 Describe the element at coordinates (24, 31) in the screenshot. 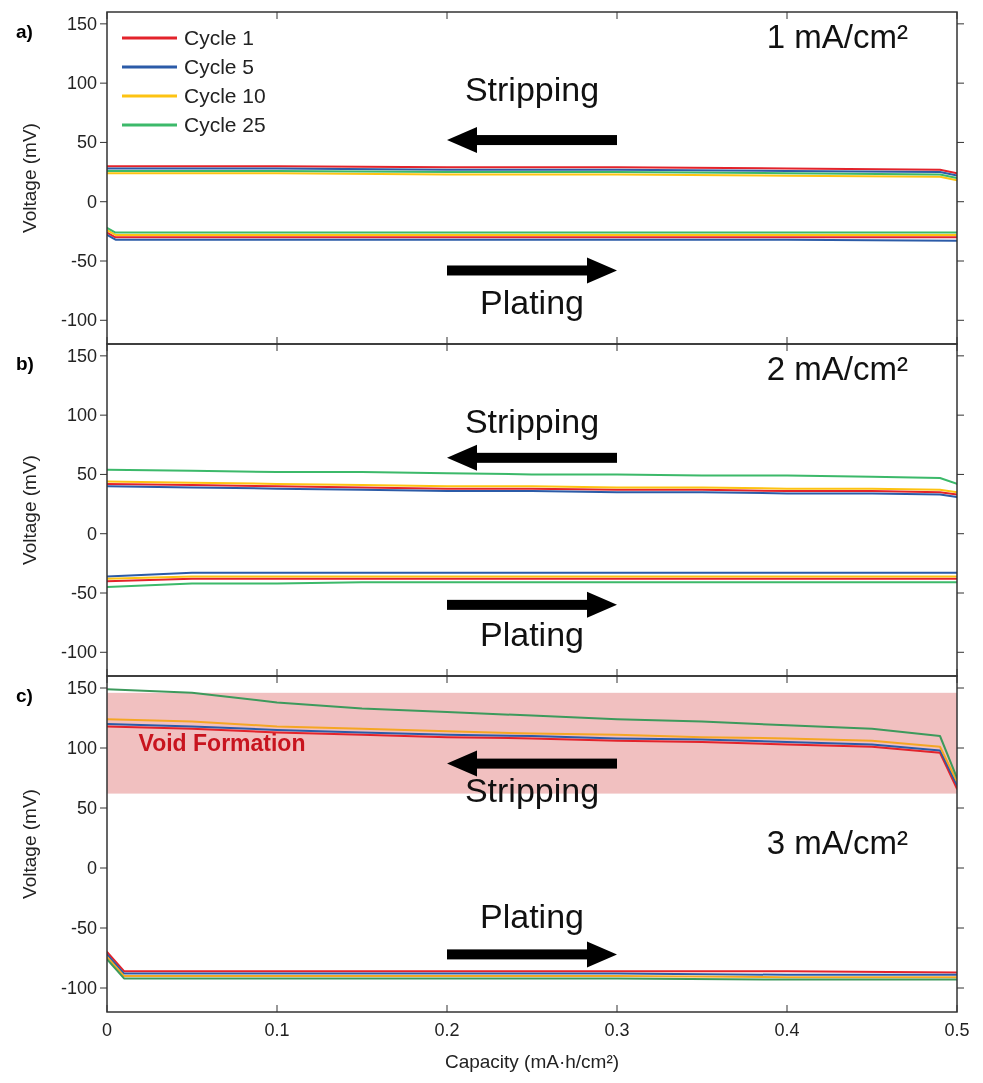

I see `text: a)` at that location.